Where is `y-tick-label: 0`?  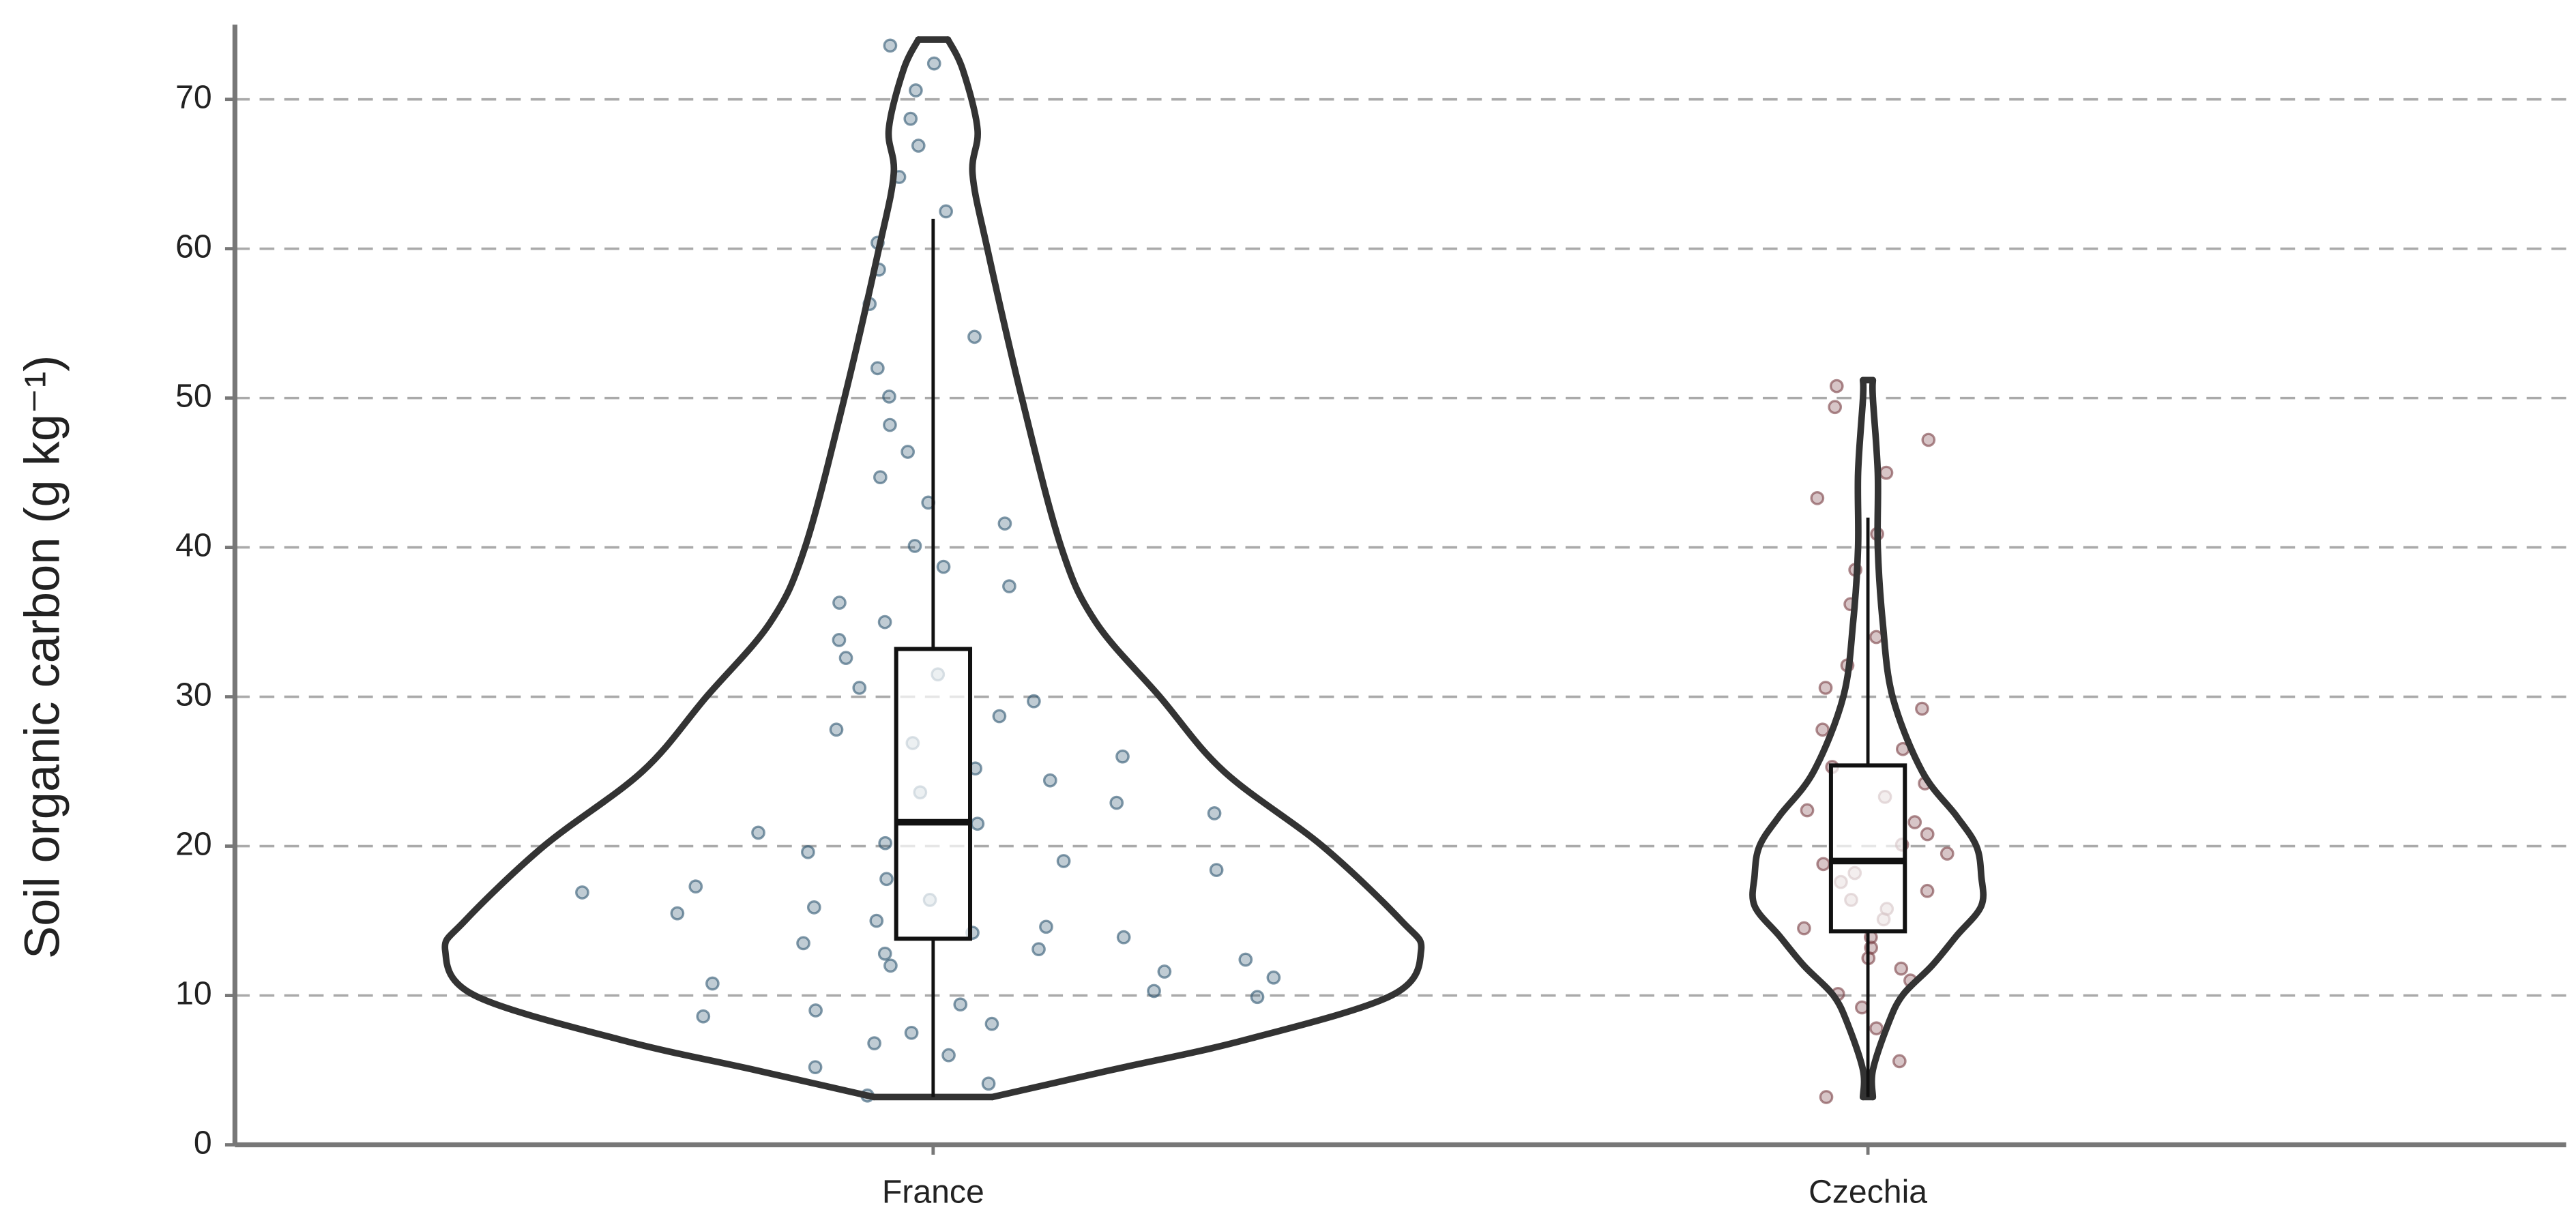
y-tick-label: 0 is located at coordinates (203, 1142).